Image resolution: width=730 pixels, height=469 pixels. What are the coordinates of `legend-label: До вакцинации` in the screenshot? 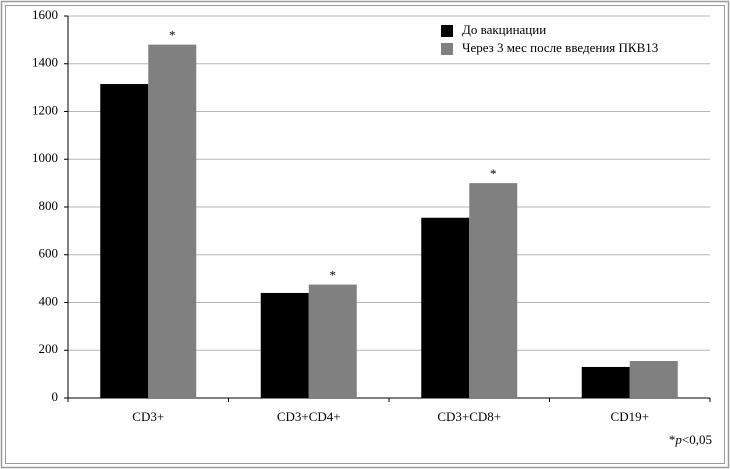 It's located at (504, 29).